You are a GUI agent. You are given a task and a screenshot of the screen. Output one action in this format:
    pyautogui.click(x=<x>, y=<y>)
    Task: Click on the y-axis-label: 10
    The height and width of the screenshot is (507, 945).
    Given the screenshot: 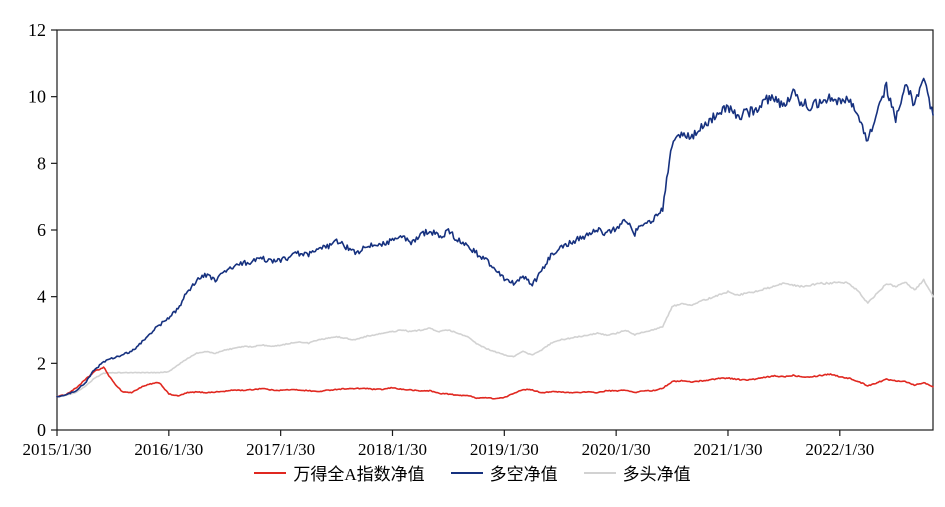 What is the action you would take?
    pyautogui.click(x=37, y=97)
    